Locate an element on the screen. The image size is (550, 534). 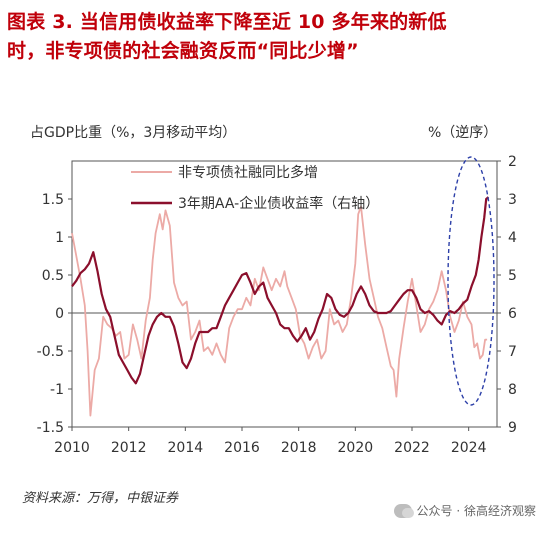
left-tick-label: -0.5 is located at coordinates (50, 352).